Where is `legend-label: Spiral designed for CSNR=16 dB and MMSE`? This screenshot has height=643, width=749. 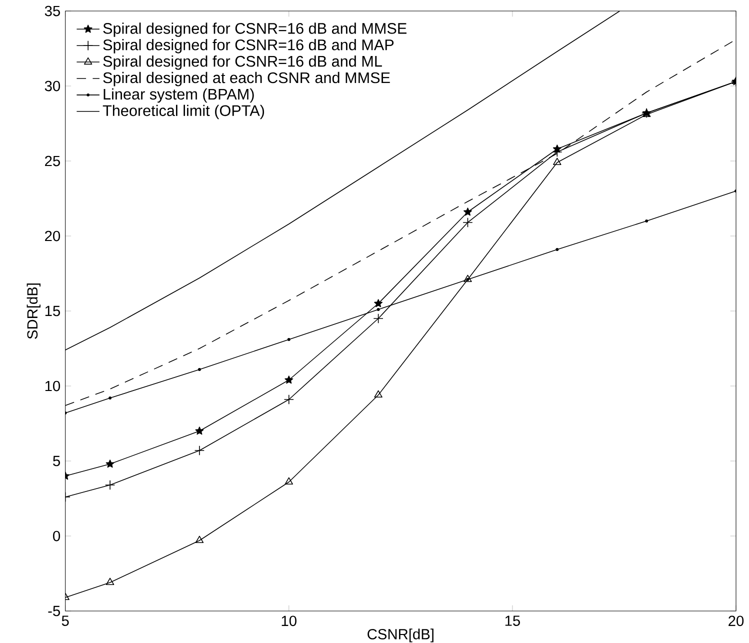
legend-label: Spiral designed for CSNR=16 dB and MMSE is located at coordinates (254, 29).